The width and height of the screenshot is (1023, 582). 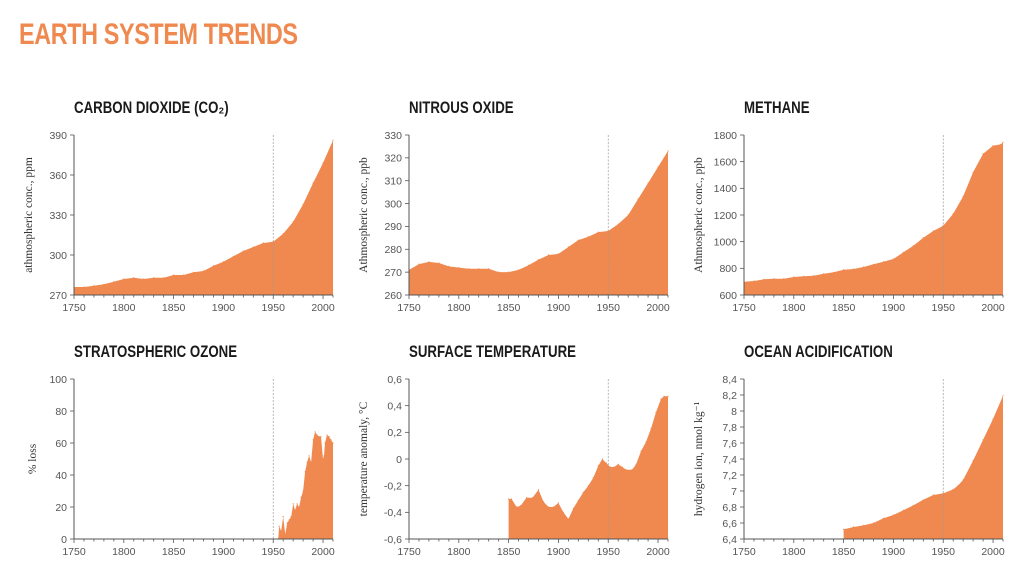 What do you see at coordinates (394, 433) in the screenshot?
I see `y-tick-label: 0,2` at bounding box center [394, 433].